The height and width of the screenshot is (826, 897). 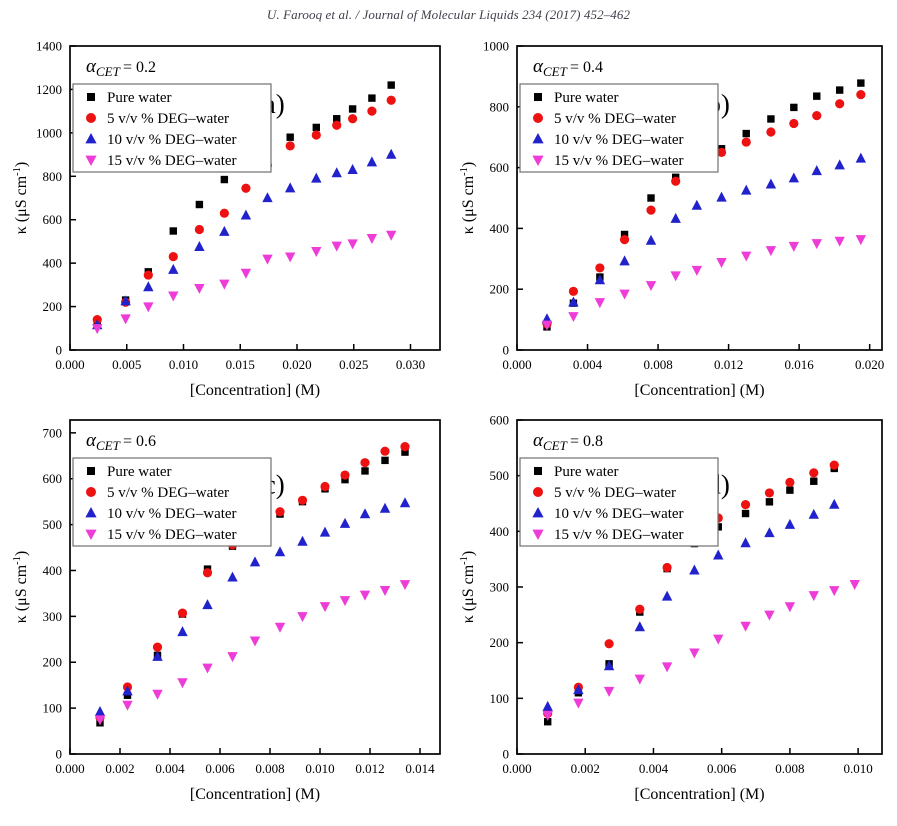 What do you see at coordinates (244, 239) in the screenshot?
I see `series-10-v-v-deg-water` at bounding box center [244, 239].